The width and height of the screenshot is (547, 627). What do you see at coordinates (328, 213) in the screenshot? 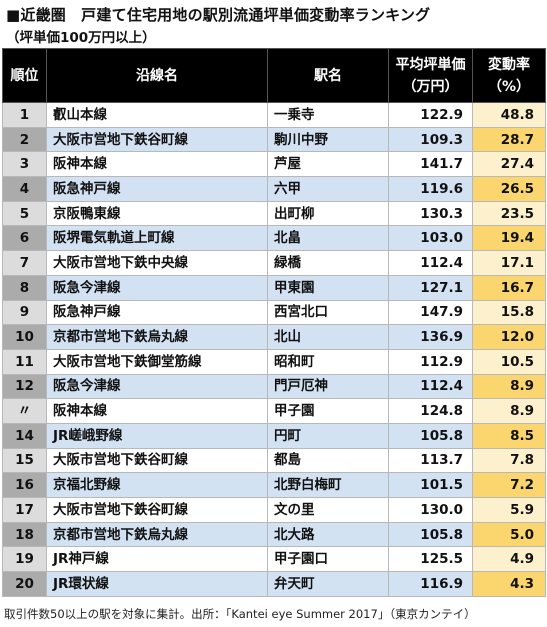
I see `station-name-cell: 出町柳` at bounding box center [328, 213].